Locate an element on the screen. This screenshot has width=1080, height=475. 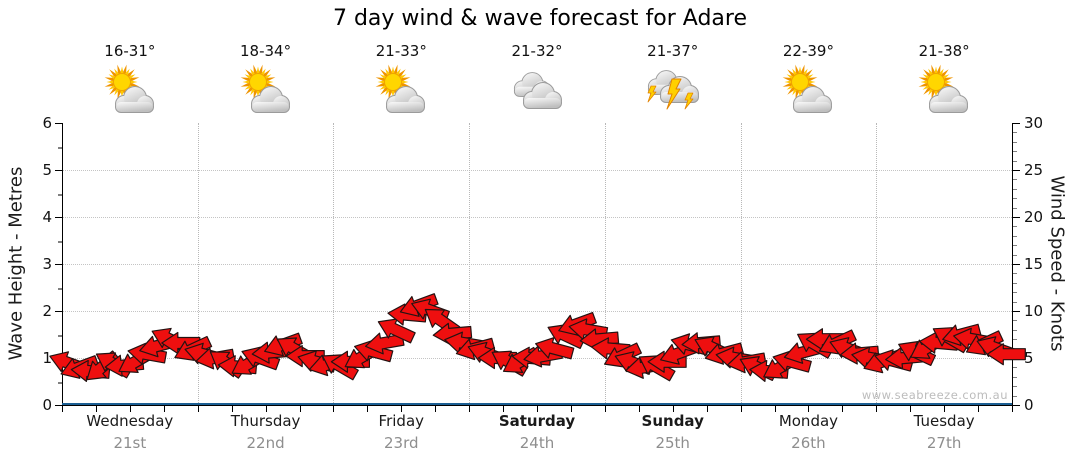
day-name-label: Wednesday is located at coordinates (130, 421).